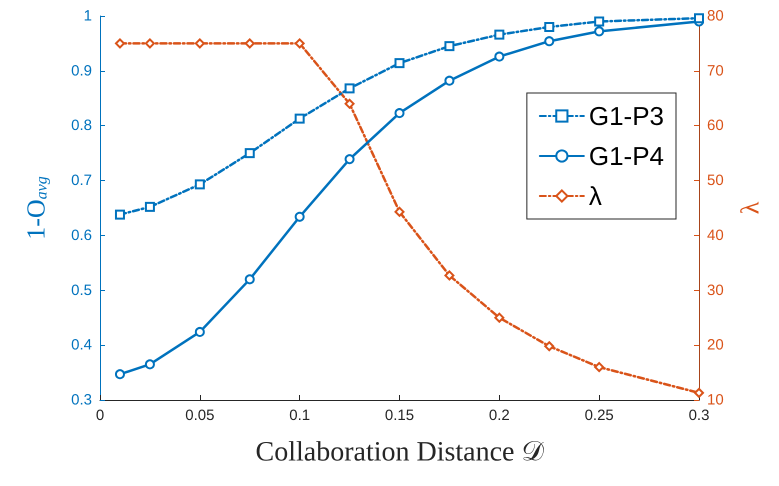  Describe the element at coordinates (499, 415) in the screenshot. I see `x-tick-label: 0.2` at that location.